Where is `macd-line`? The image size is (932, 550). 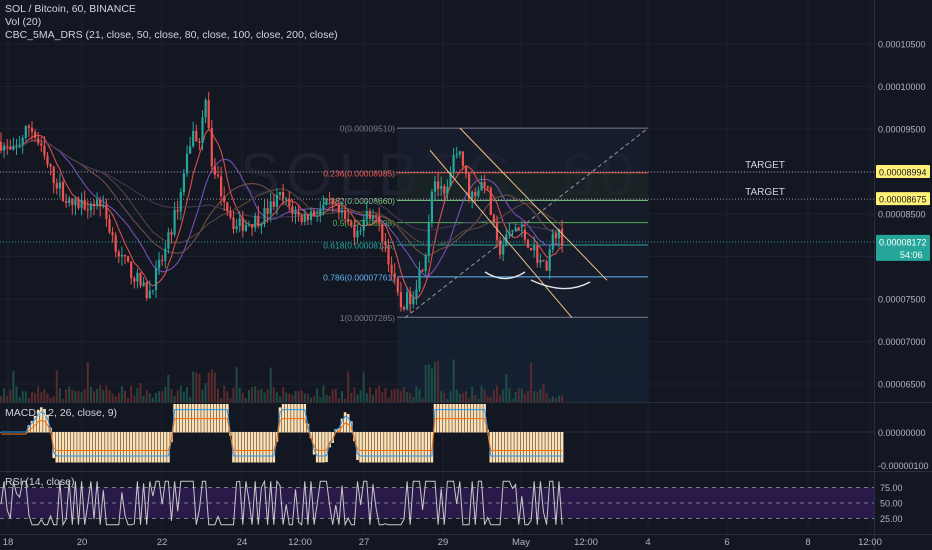 macd-line is located at coordinates (282, 433).